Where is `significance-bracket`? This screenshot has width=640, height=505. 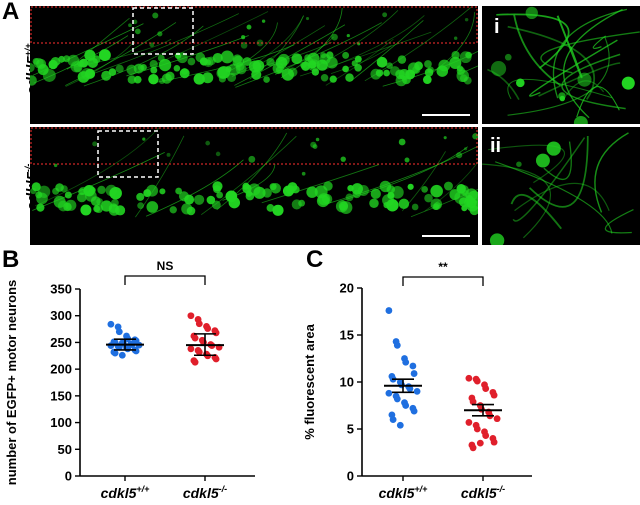
significance-bracket is located at coordinates (165, 280).